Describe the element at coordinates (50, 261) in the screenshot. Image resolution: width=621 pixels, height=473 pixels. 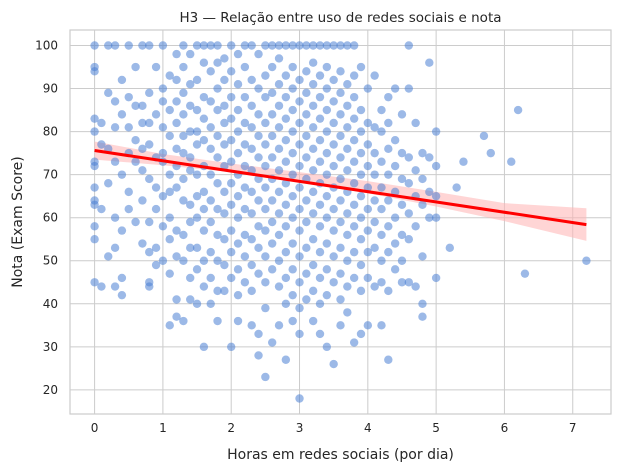
I see `y-tick-label: 50` at that location.